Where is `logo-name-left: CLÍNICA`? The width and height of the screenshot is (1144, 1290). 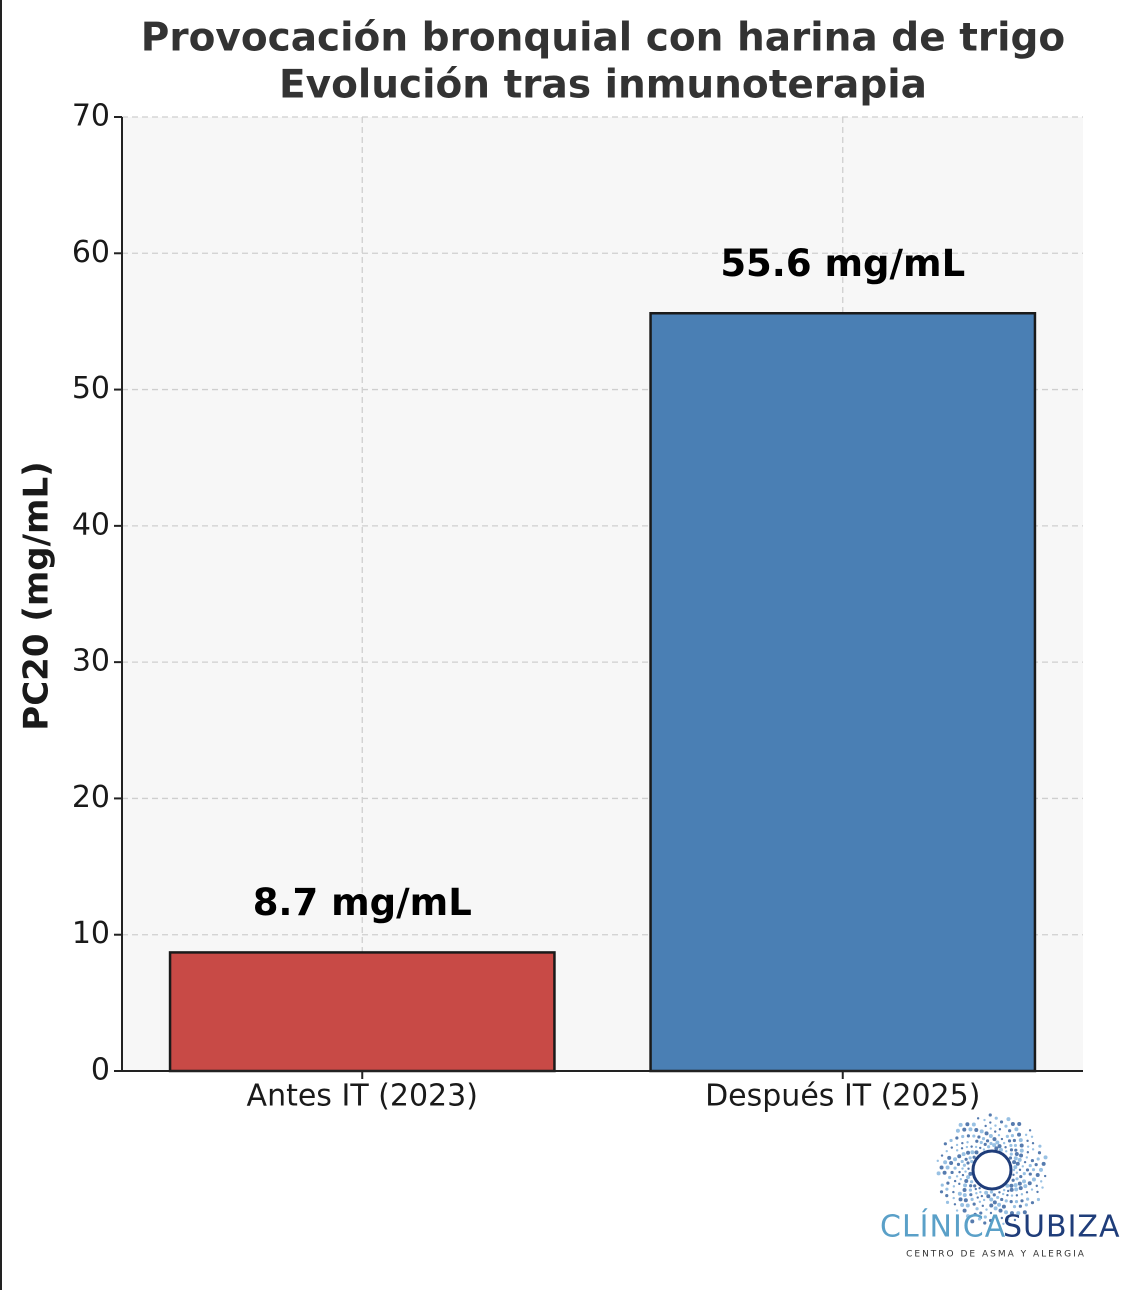 logo-name-left: CLÍNICA is located at coordinates (943, 1227).